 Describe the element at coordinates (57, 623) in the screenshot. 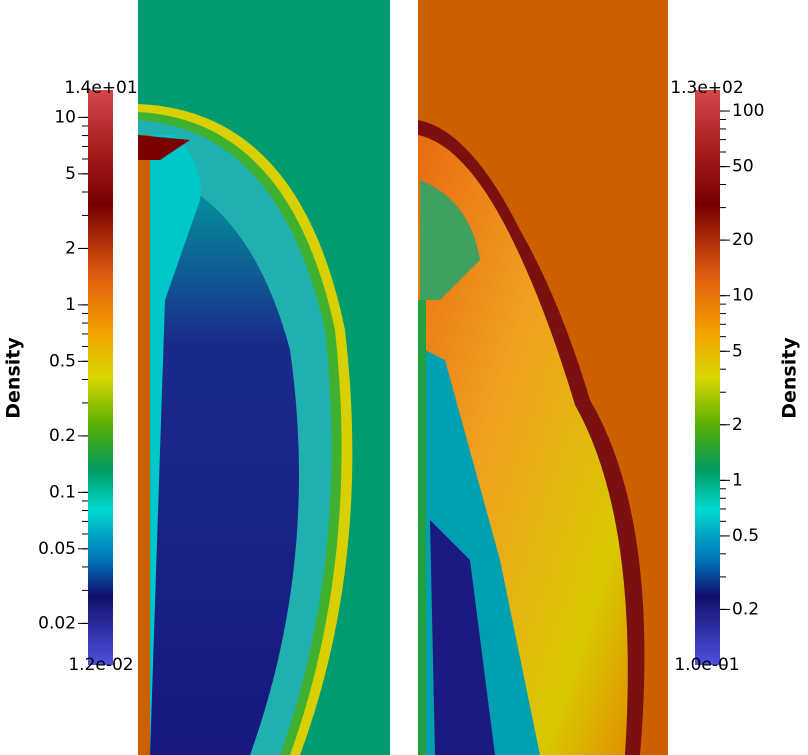

I see `tick-label: 0.02` at that location.